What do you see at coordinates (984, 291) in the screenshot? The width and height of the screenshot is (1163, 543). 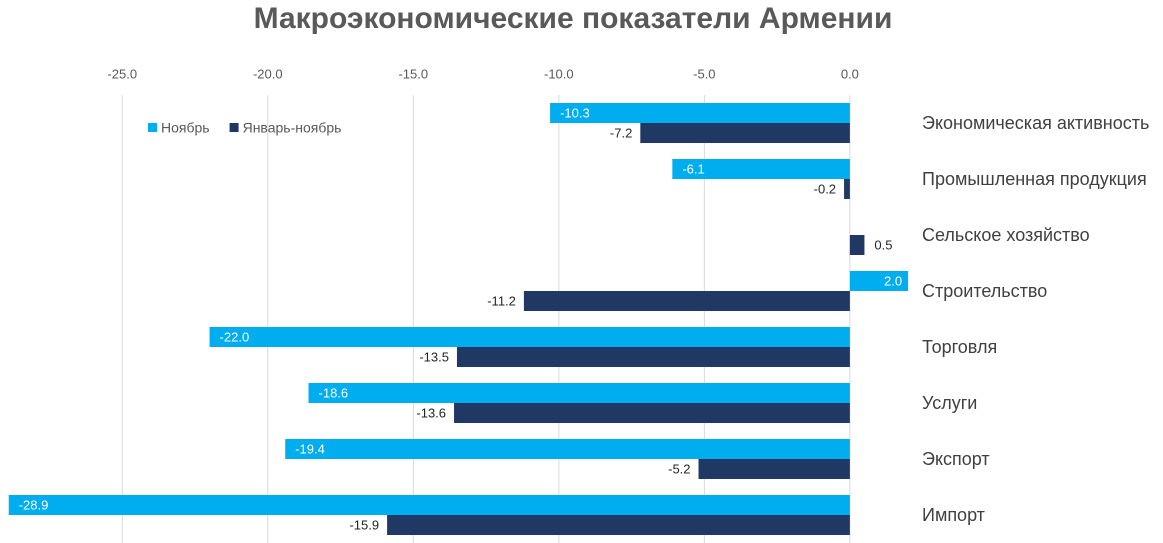 I see `category-label: Строительство` at bounding box center [984, 291].